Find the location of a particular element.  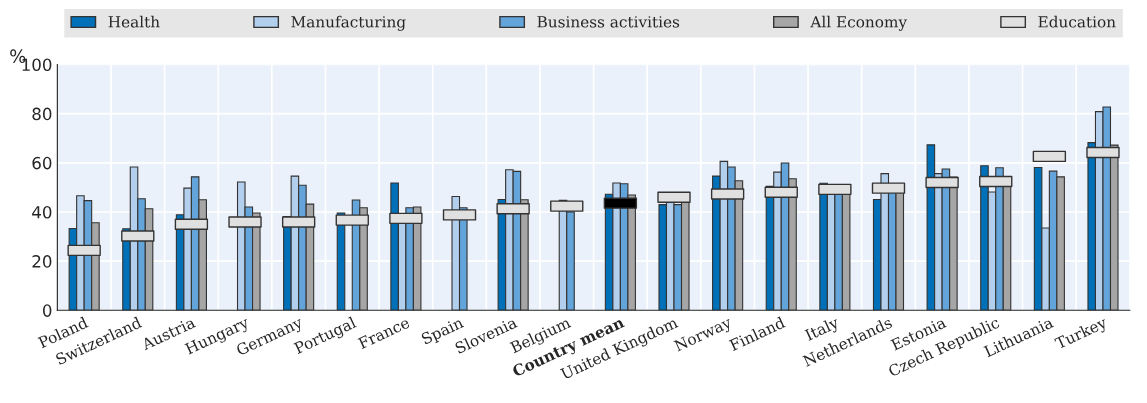

legend-label: All Economy is located at coordinates (859, 23).